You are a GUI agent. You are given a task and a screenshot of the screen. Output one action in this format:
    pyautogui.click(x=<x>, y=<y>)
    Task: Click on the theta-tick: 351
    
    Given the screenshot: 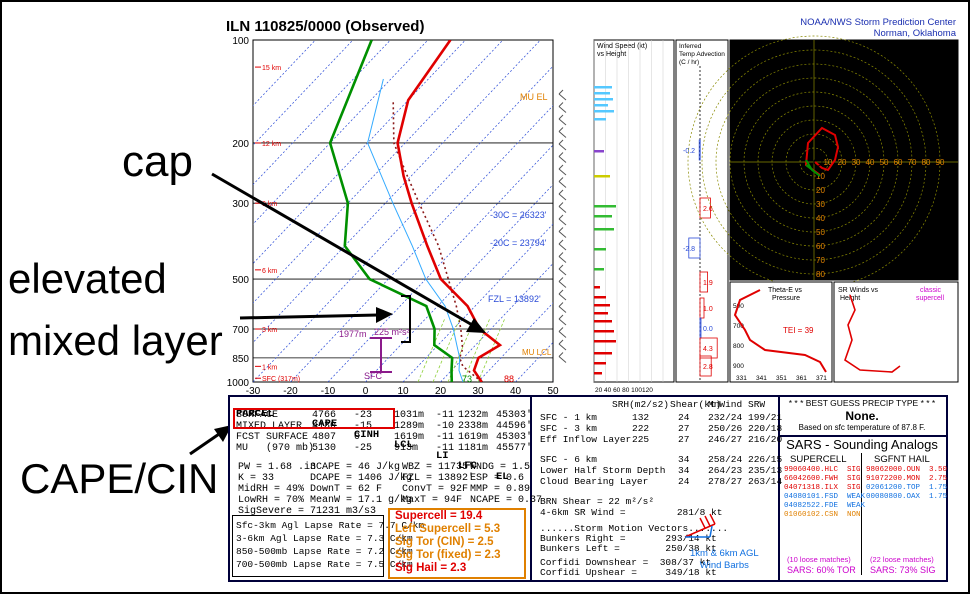 What is the action you would take?
    pyautogui.click(x=781, y=378)
    